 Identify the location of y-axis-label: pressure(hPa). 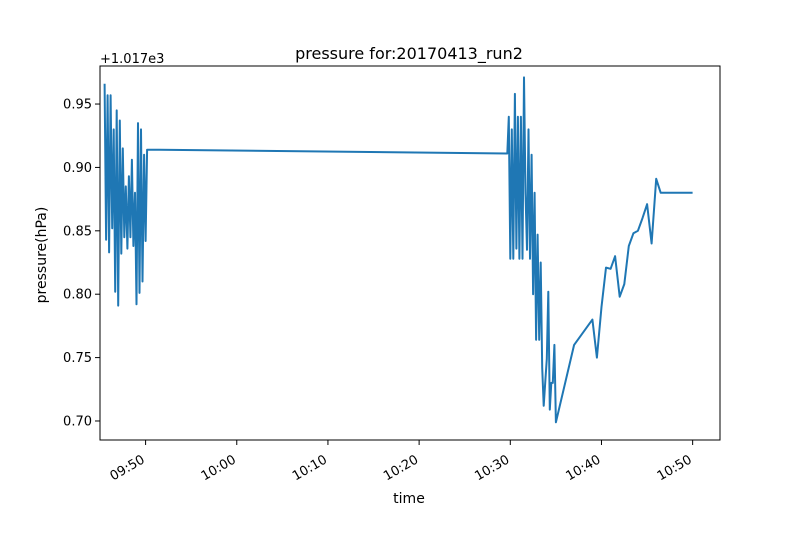
(42, 255).